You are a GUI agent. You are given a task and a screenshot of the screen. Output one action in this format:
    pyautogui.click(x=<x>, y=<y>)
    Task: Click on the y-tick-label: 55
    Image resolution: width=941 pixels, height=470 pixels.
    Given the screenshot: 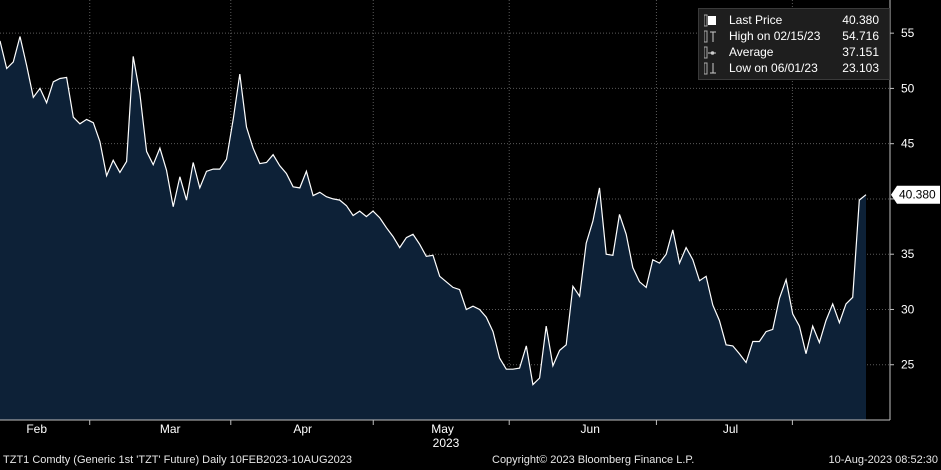 What is the action you would take?
    pyautogui.click(x=908, y=33)
    